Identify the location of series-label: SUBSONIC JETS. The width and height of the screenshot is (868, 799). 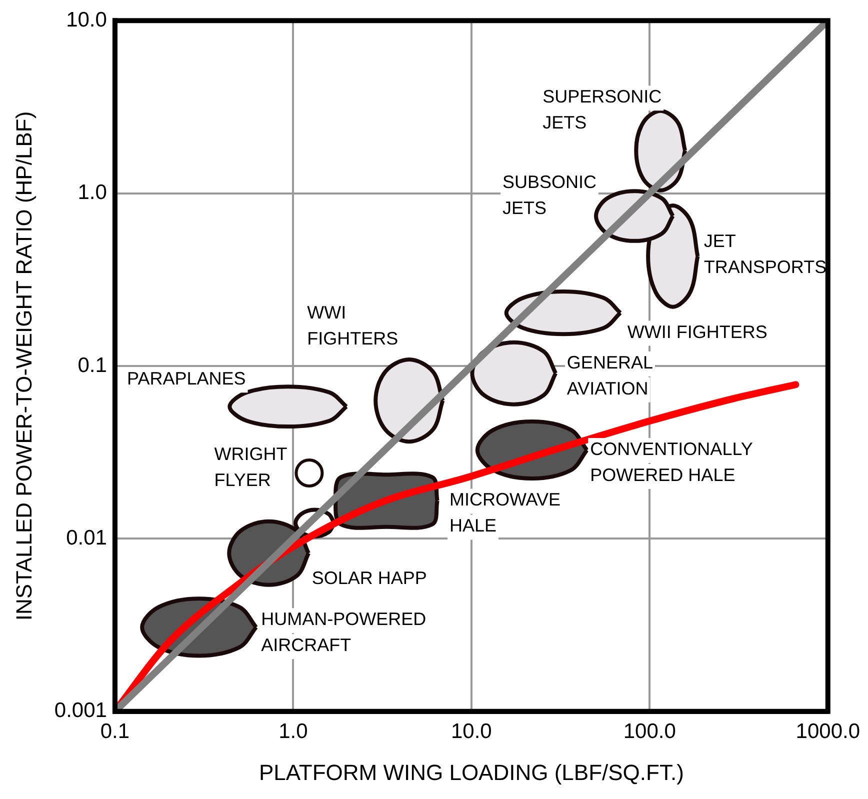
(549, 195).